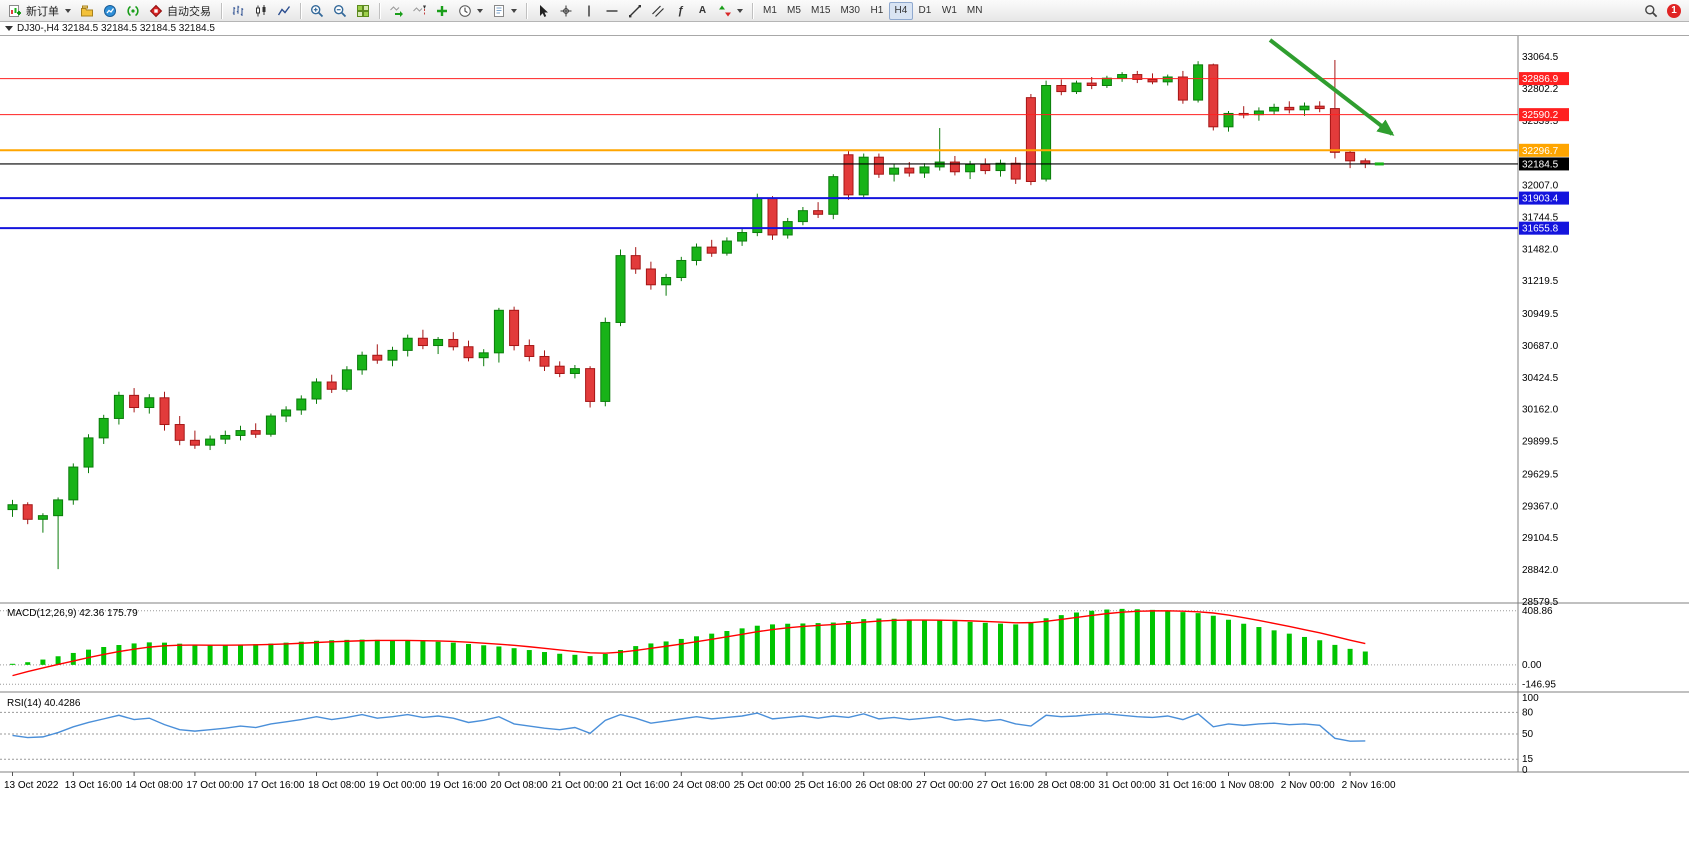 The height and width of the screenshot is (860, 1689). Describe the element at coordinates (31, 785) in the screenshot. I see `time-label: 13 Oct 2022` at that location.